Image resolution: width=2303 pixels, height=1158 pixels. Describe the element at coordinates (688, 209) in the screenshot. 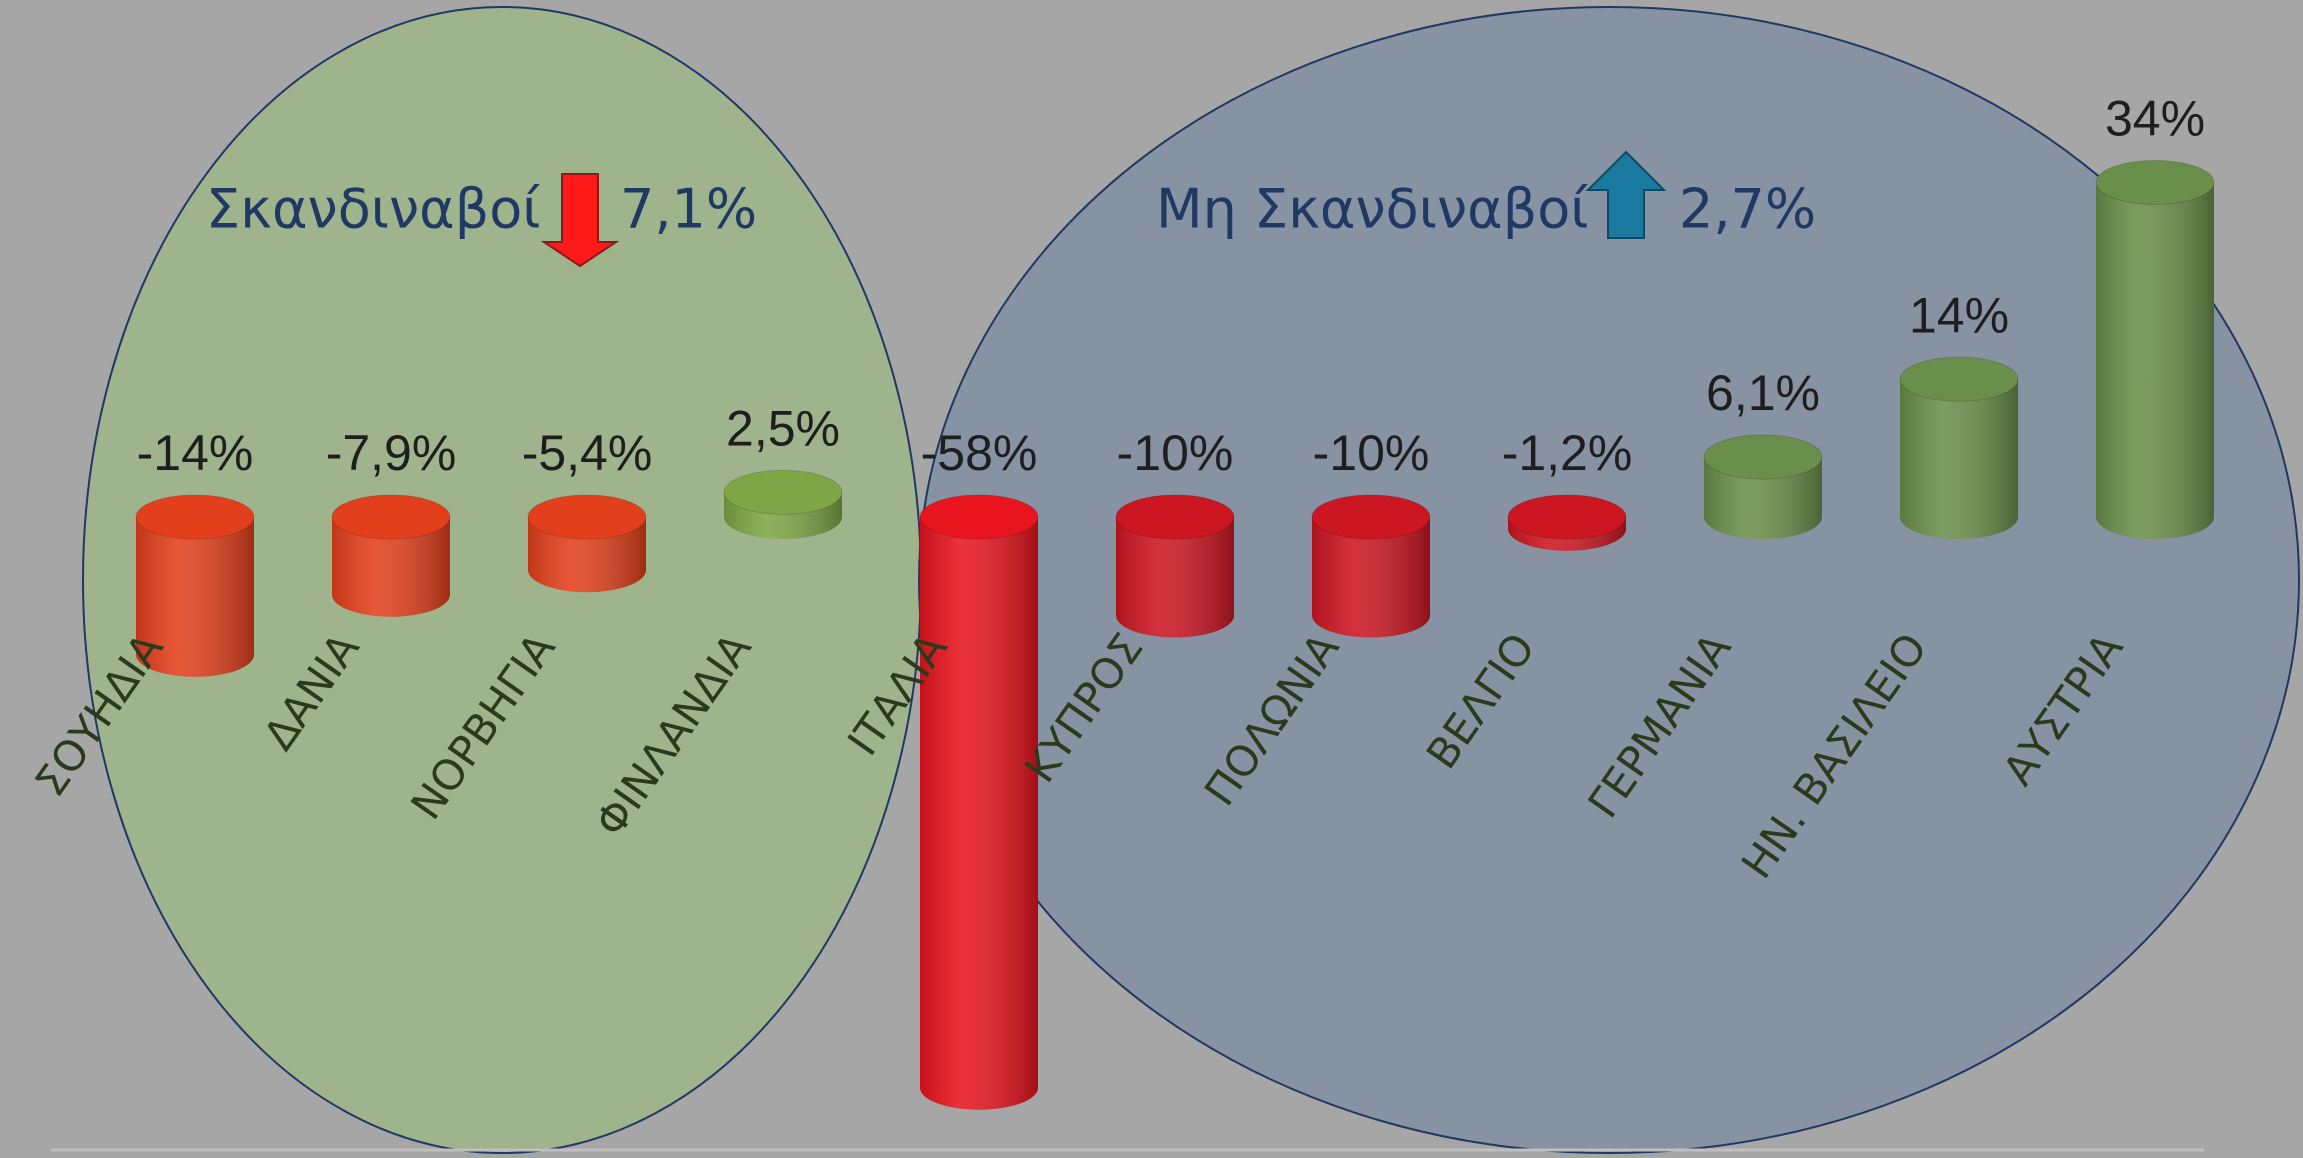

I see `annotation-value: 7,1%` at that location.